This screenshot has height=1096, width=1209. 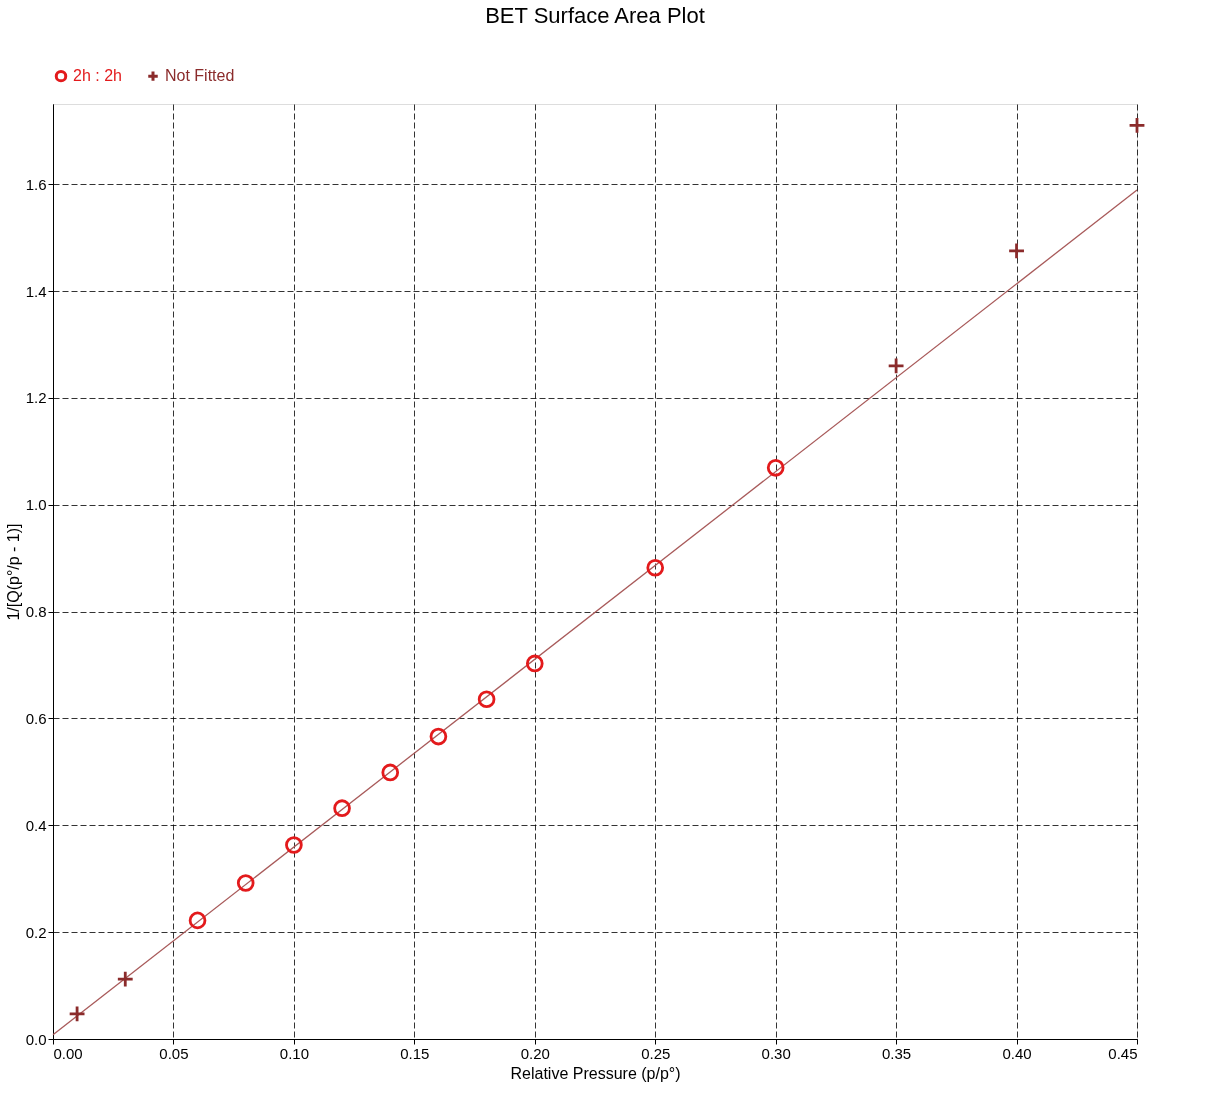 I want to click on x-tick-label: 0.25, so click(x=656, y=1053).